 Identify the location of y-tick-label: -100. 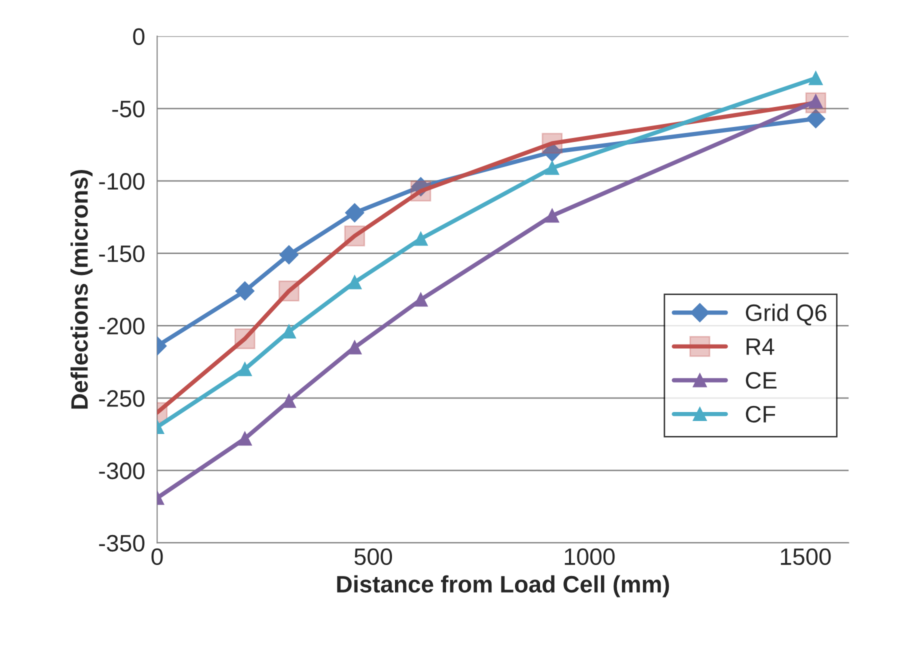
(121, 181).